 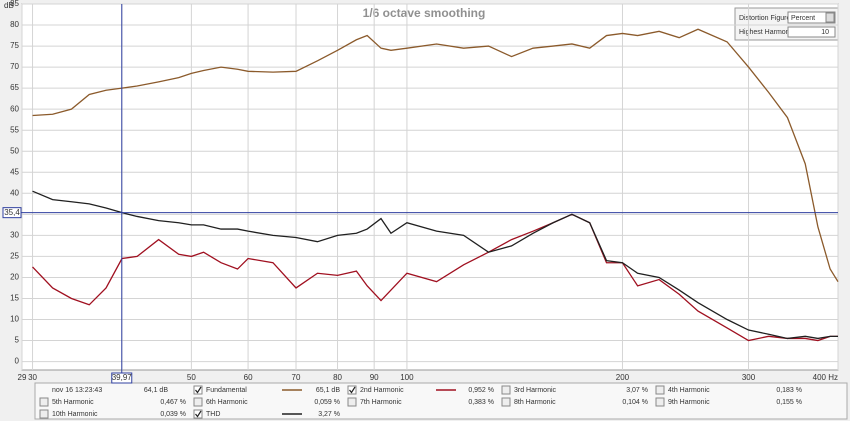 What do you see at coordinates (173, 402) in the screenshot?
I see `legend-readout: 0,467 %` at bounding box center [173, 402].